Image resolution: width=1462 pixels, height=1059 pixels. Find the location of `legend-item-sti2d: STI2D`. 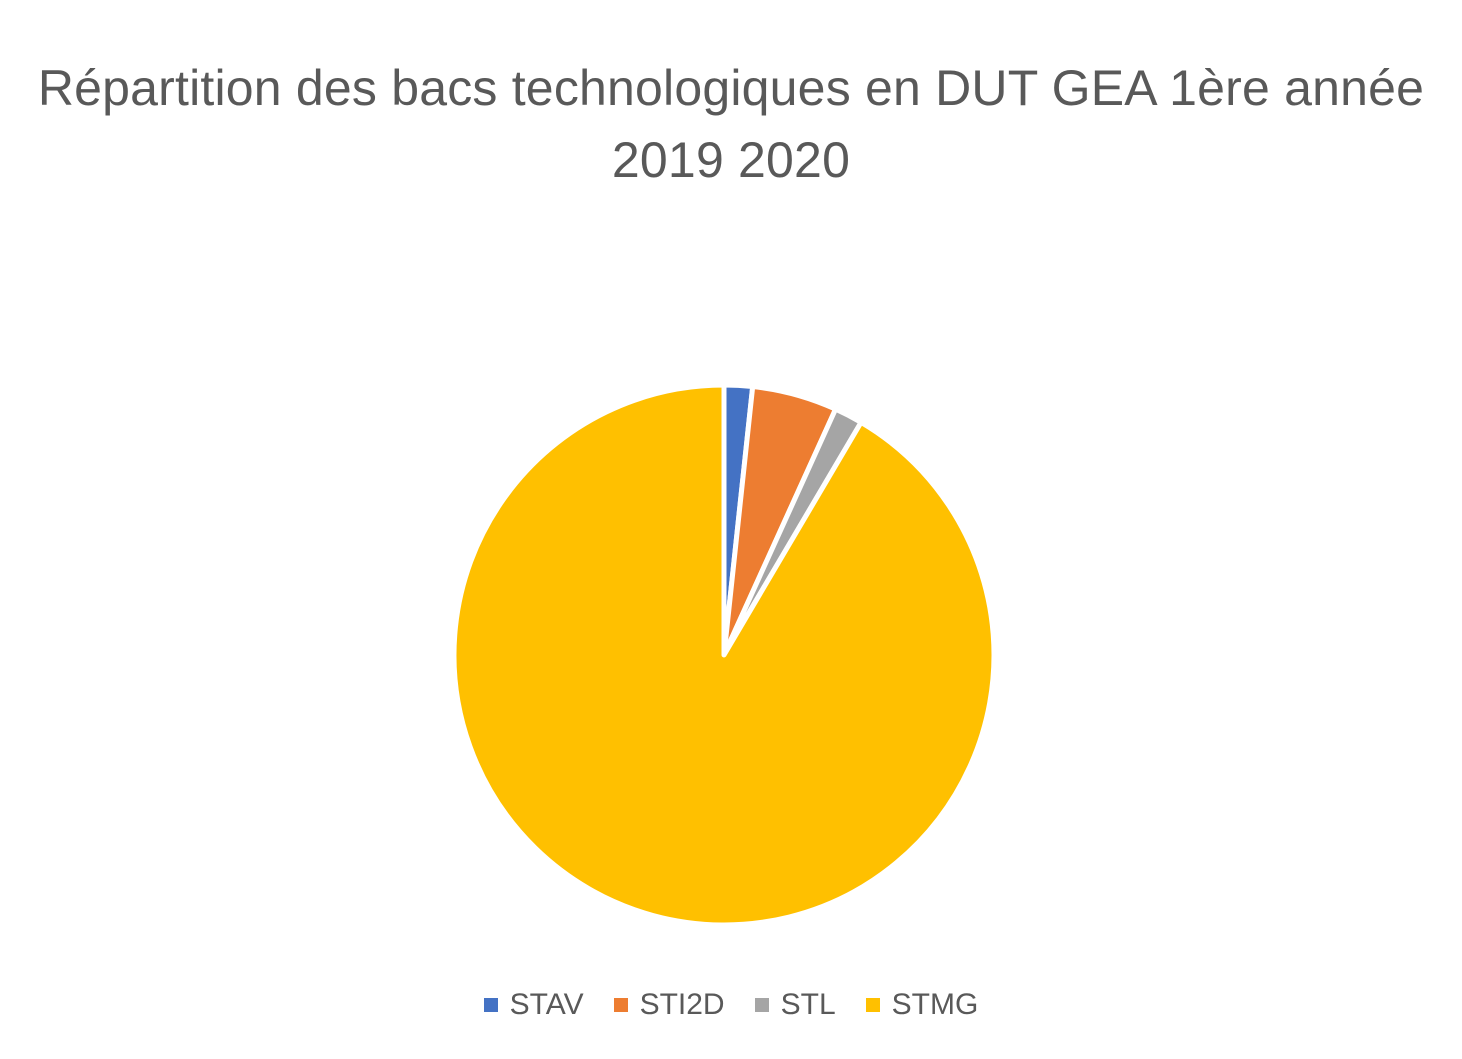

legend-item-sti2d: STI2D is located at coordinates (669, 1005).